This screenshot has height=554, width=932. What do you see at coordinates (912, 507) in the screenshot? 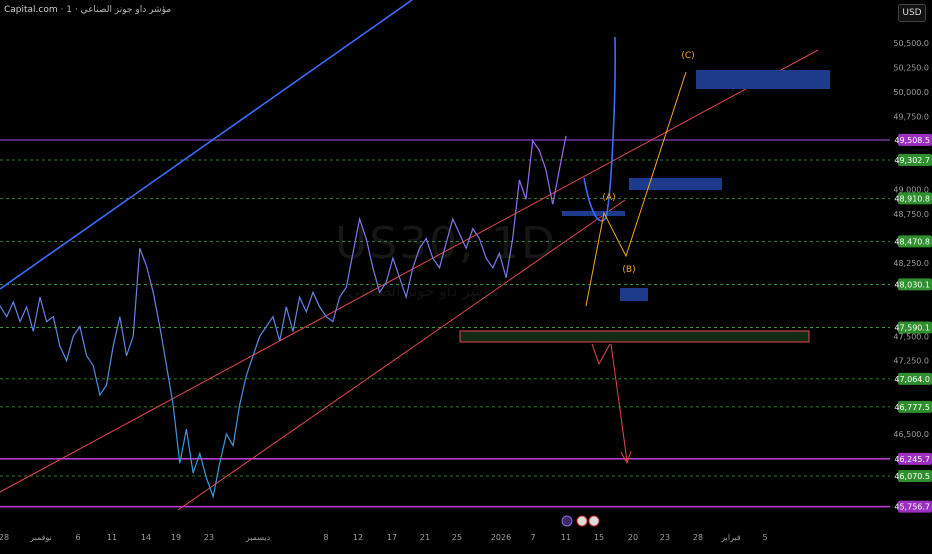
I see `price-label-10: 45,756.7` at bounding box center [912, 507].